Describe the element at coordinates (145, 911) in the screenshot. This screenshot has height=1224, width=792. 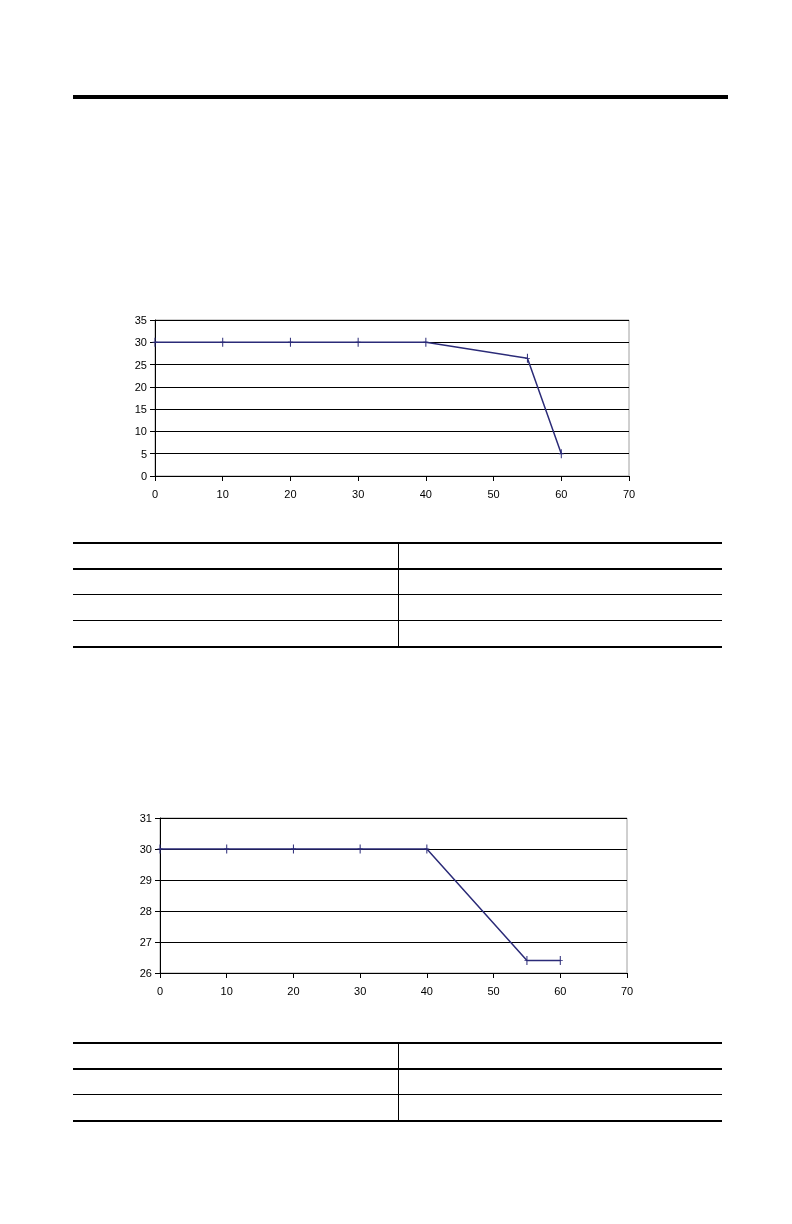
I see `y-tick-label: 28` at that location.